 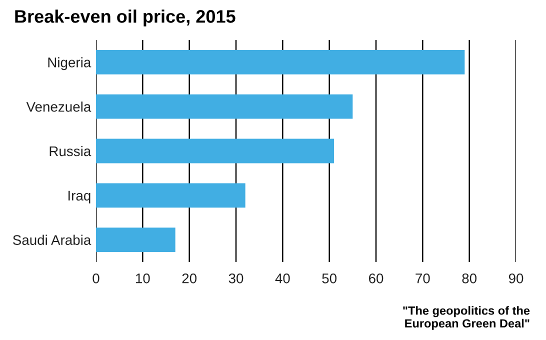 I want to click on y-tick-label: Iraq, so click(x=79, y=197).